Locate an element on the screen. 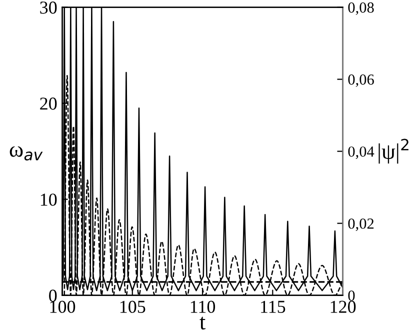 The image size is (415, 330). y-axis-title: ω$_{av}$ is located at coordinates (26, 153).